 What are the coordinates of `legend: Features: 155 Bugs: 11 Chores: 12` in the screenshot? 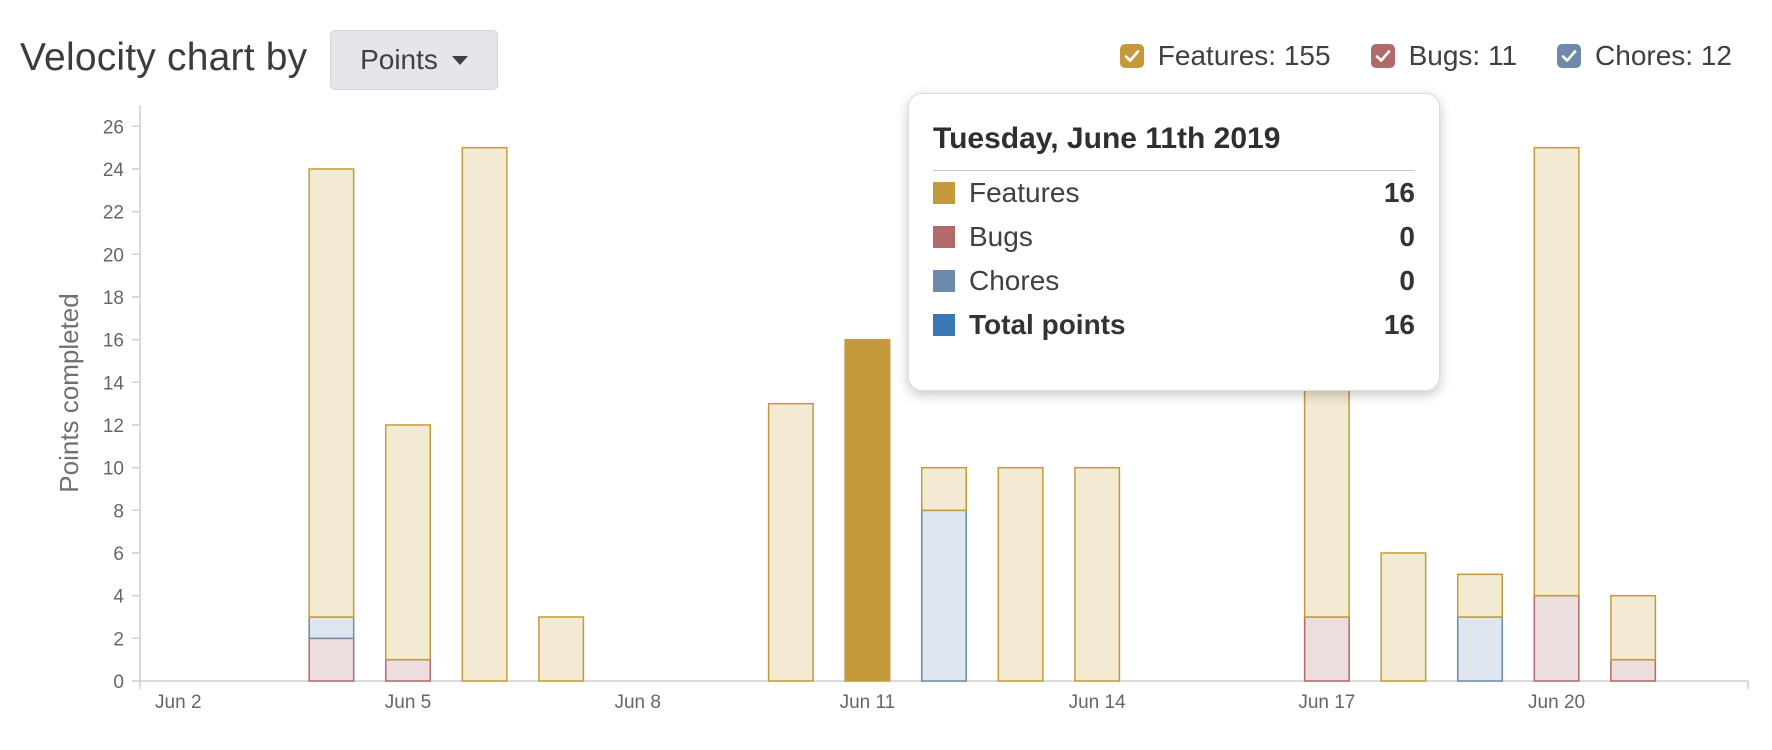 It's located at (1425, 56).